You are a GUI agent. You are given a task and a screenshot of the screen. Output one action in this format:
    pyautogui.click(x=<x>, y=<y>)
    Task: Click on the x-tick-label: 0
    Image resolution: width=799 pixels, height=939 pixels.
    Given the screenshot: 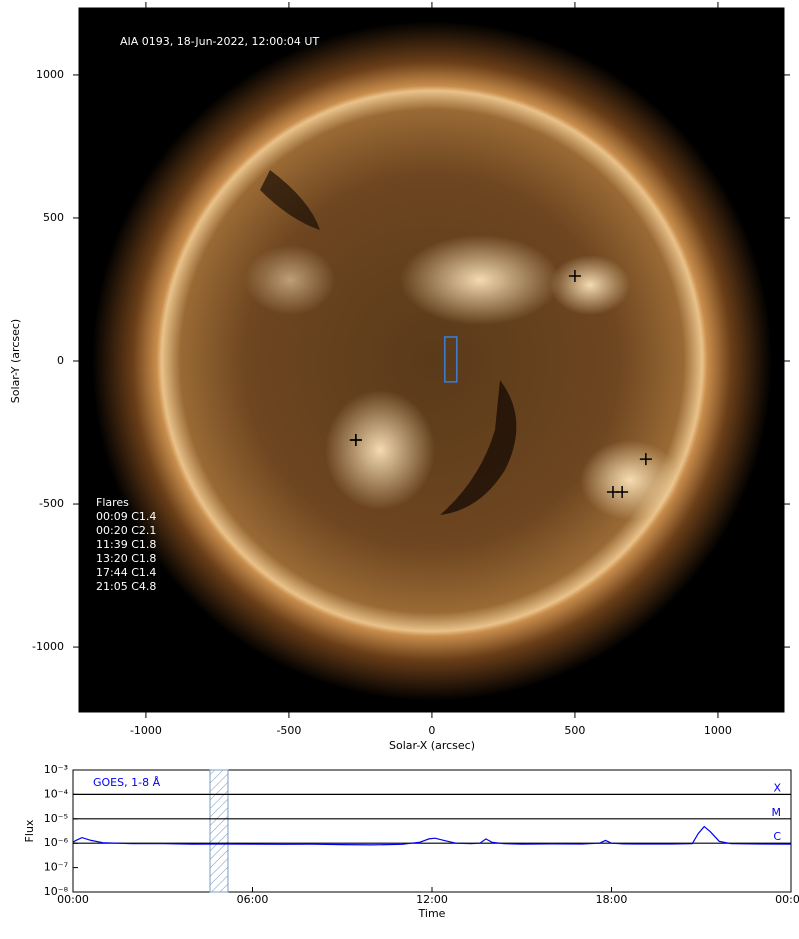 What is the action you would take?
    pyautogui.click(x=431, y=730)
    